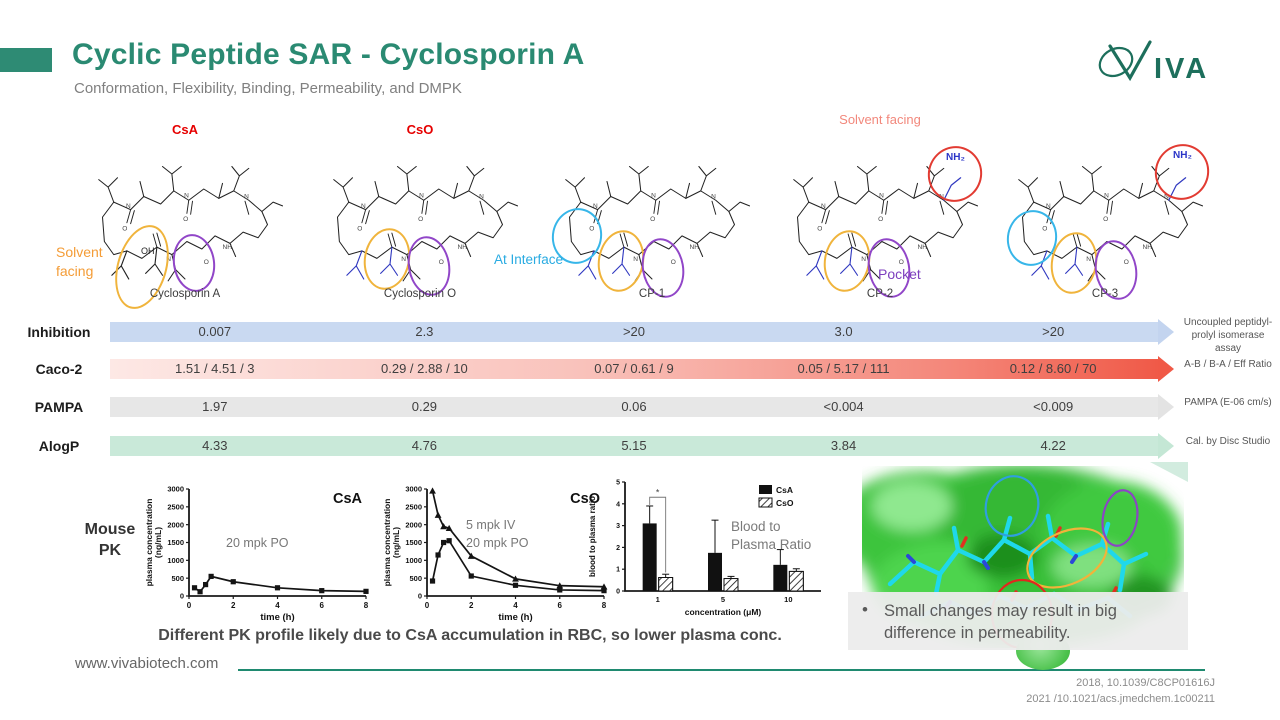  What do you see at coordinates (175, 560) in the screenshot?
I see `svg-text: 1000` at bounding box center [175, 560].